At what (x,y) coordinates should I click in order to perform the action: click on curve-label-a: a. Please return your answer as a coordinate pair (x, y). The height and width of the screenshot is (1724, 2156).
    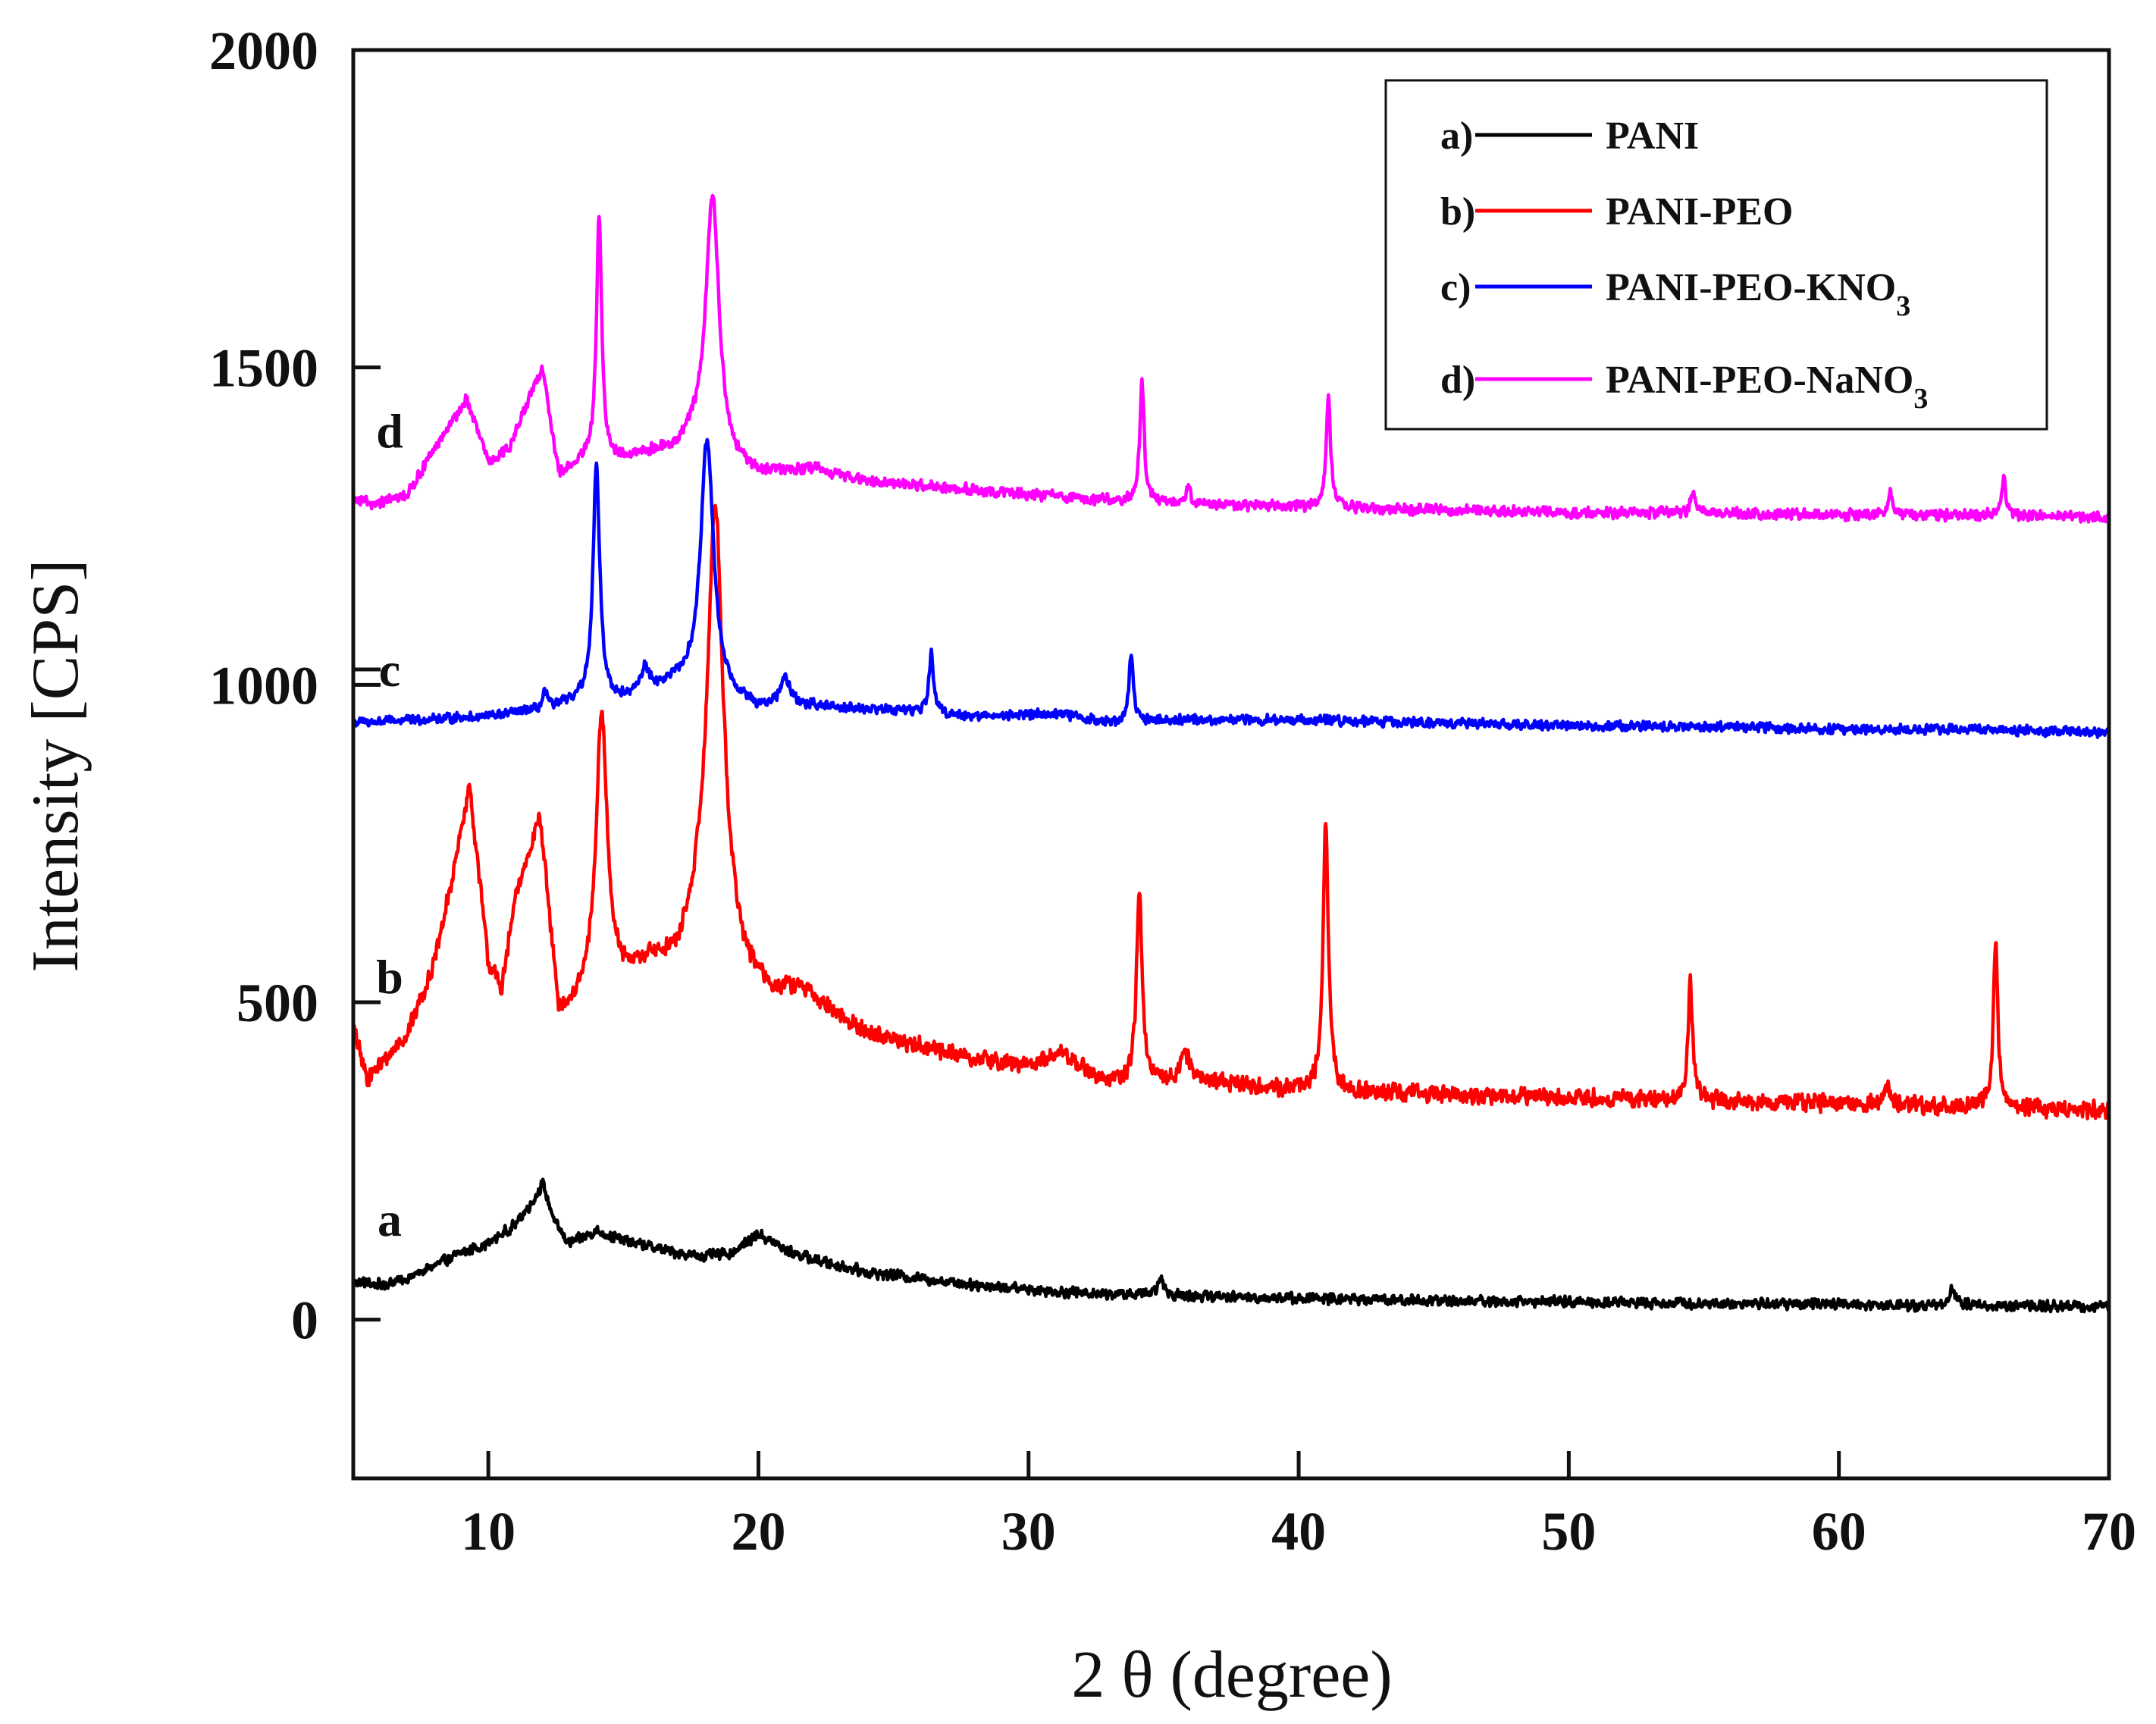
    Looking at the image, I should click on (390, 1219).